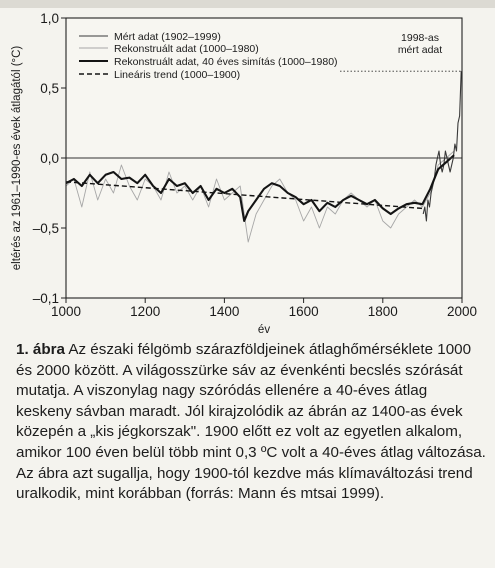 The width and height of the screenshot is (495, 568). I want to click on x-tick-label: 1400, so click(224, 311).